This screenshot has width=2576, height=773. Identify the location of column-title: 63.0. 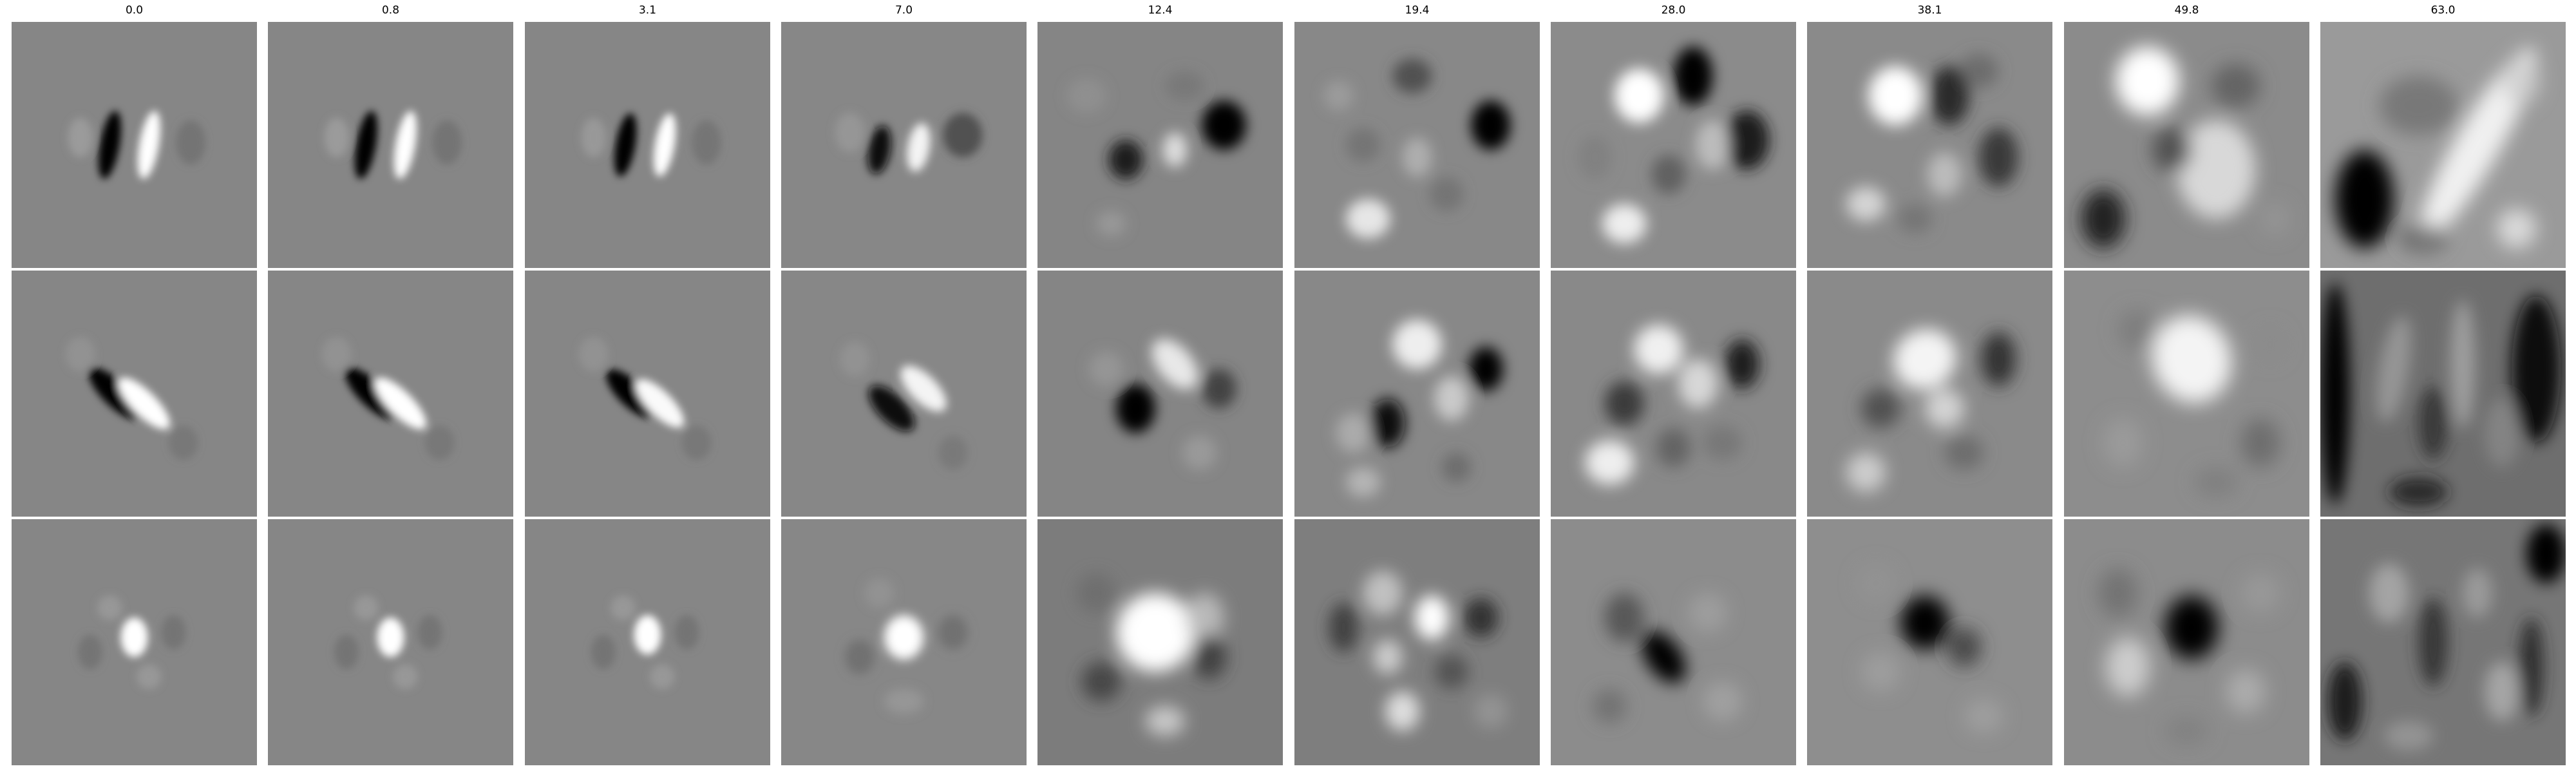
(2443, 10).